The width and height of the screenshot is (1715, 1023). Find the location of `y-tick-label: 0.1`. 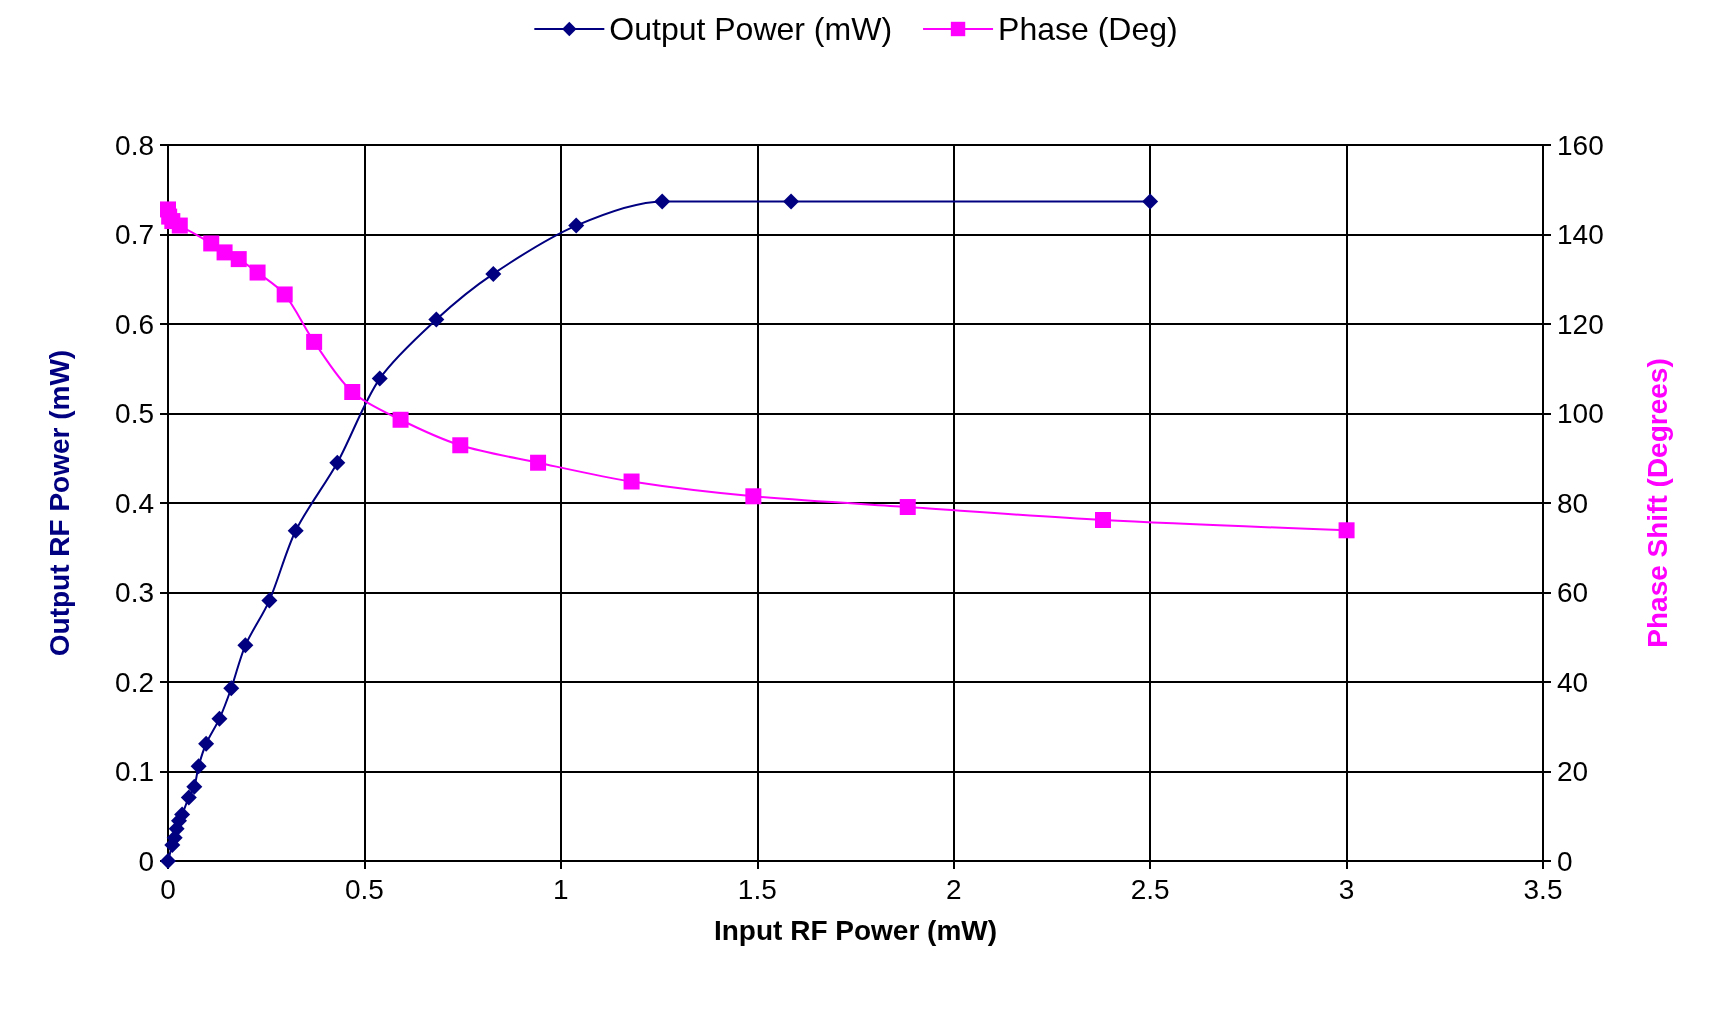

y-tick-label: 0.1 is located at coordinates (134, 771).